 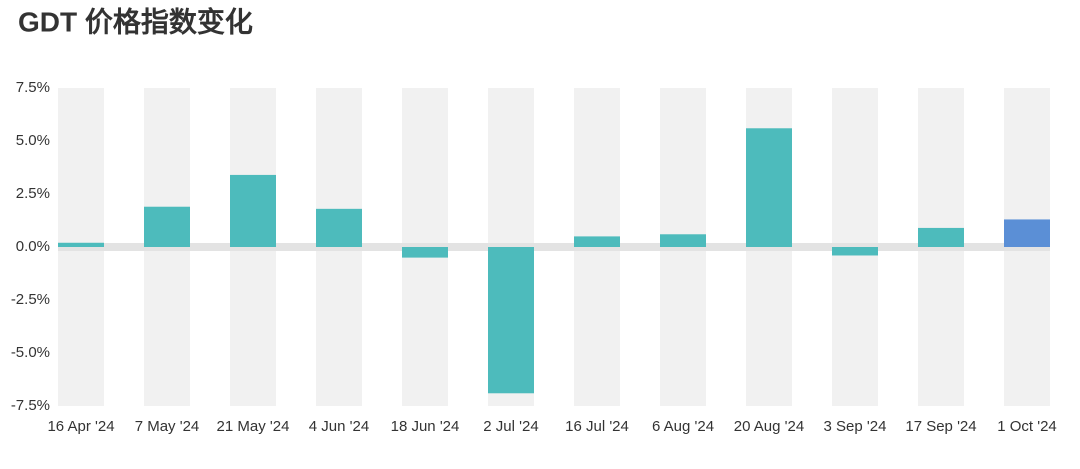 What do you see at coordinates (30, 352) in the screenshot?
I see `y-tick-label: -5.0%` at bounding box center [30, 352].